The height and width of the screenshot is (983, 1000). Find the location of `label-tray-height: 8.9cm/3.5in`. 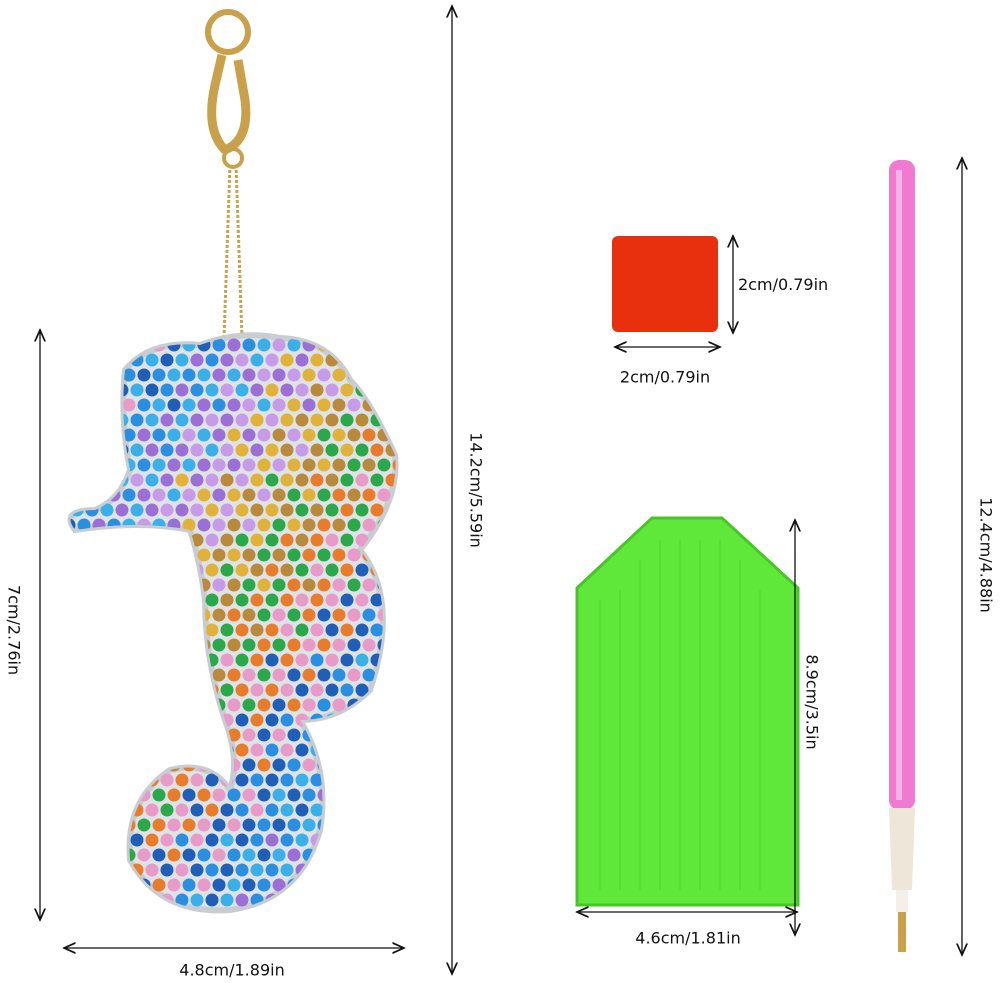

label-tray-height: 8.9cm/3.5in is located at coordinates (812, 702).